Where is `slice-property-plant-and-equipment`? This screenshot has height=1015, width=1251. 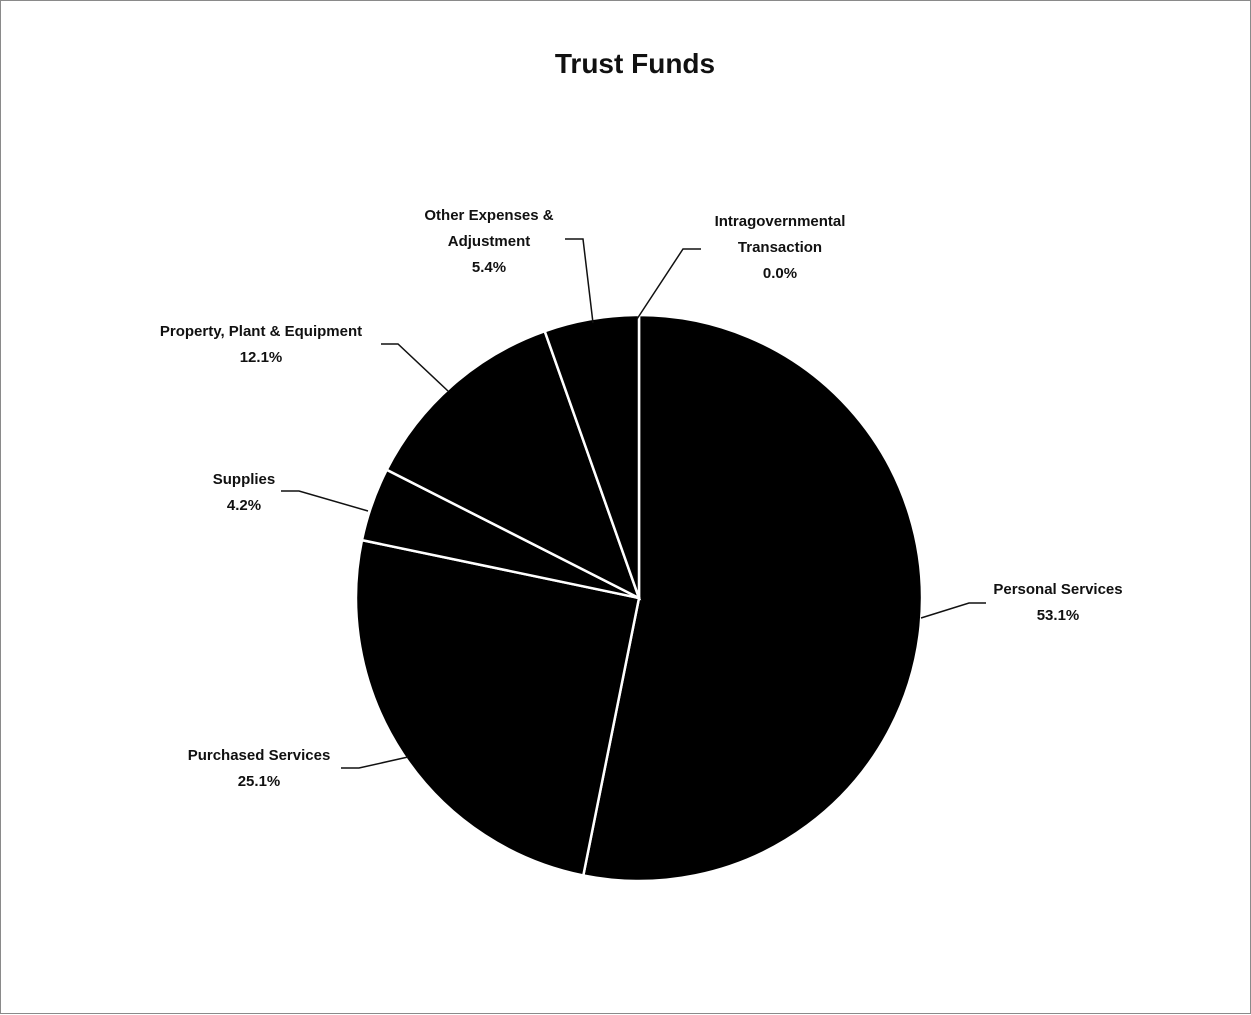
slice-property-plant-and-equipment is located at coordinates (513, 465).